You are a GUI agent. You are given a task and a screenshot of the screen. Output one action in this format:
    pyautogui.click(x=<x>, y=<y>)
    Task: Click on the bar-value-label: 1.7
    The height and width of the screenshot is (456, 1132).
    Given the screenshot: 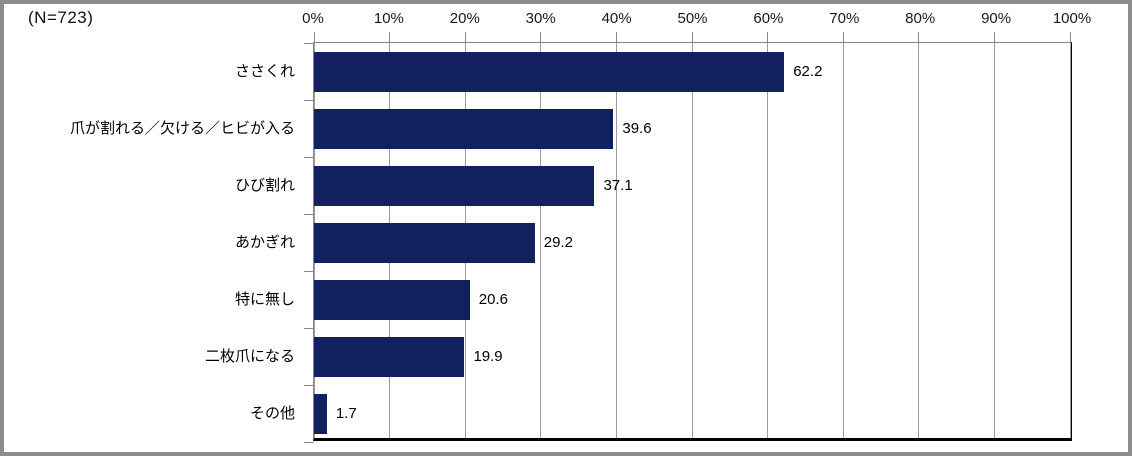 What is the action you would take?
    pyautogui.click(x=346, y=413)
    